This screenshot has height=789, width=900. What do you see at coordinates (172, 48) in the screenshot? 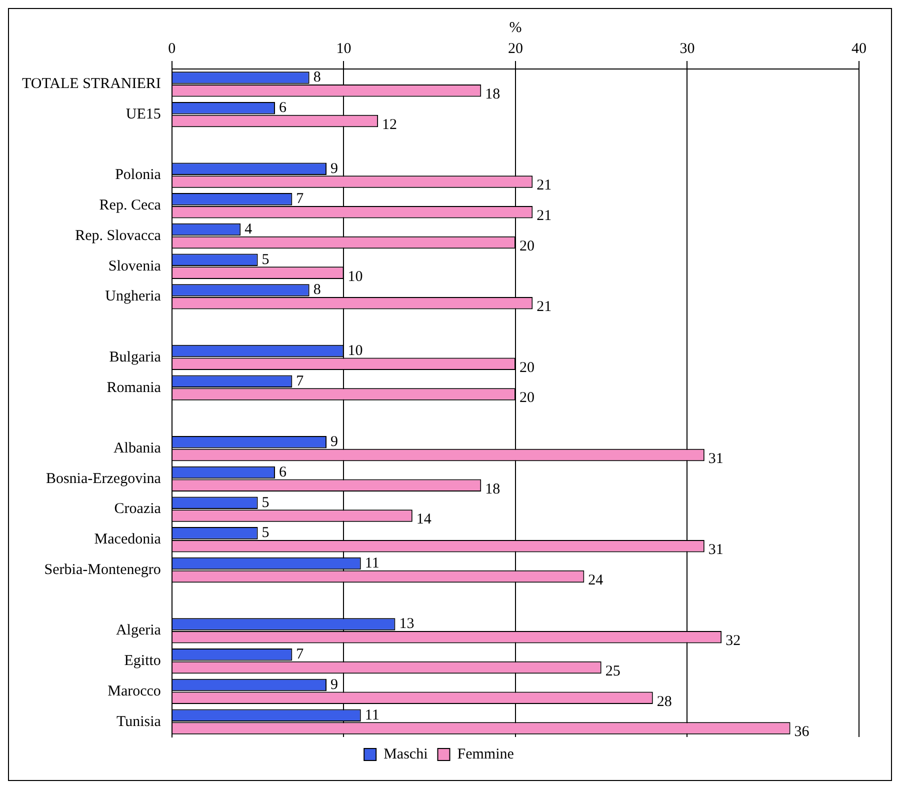
I see `x-tick-label: 0` at bounding box center [172, 48].